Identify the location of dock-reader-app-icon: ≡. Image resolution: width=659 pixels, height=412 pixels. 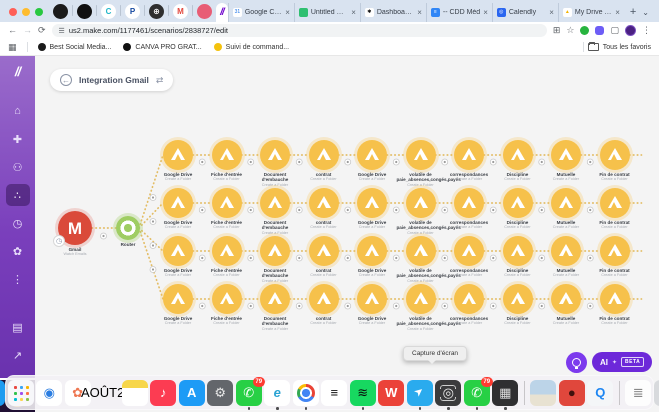
(334, 392).